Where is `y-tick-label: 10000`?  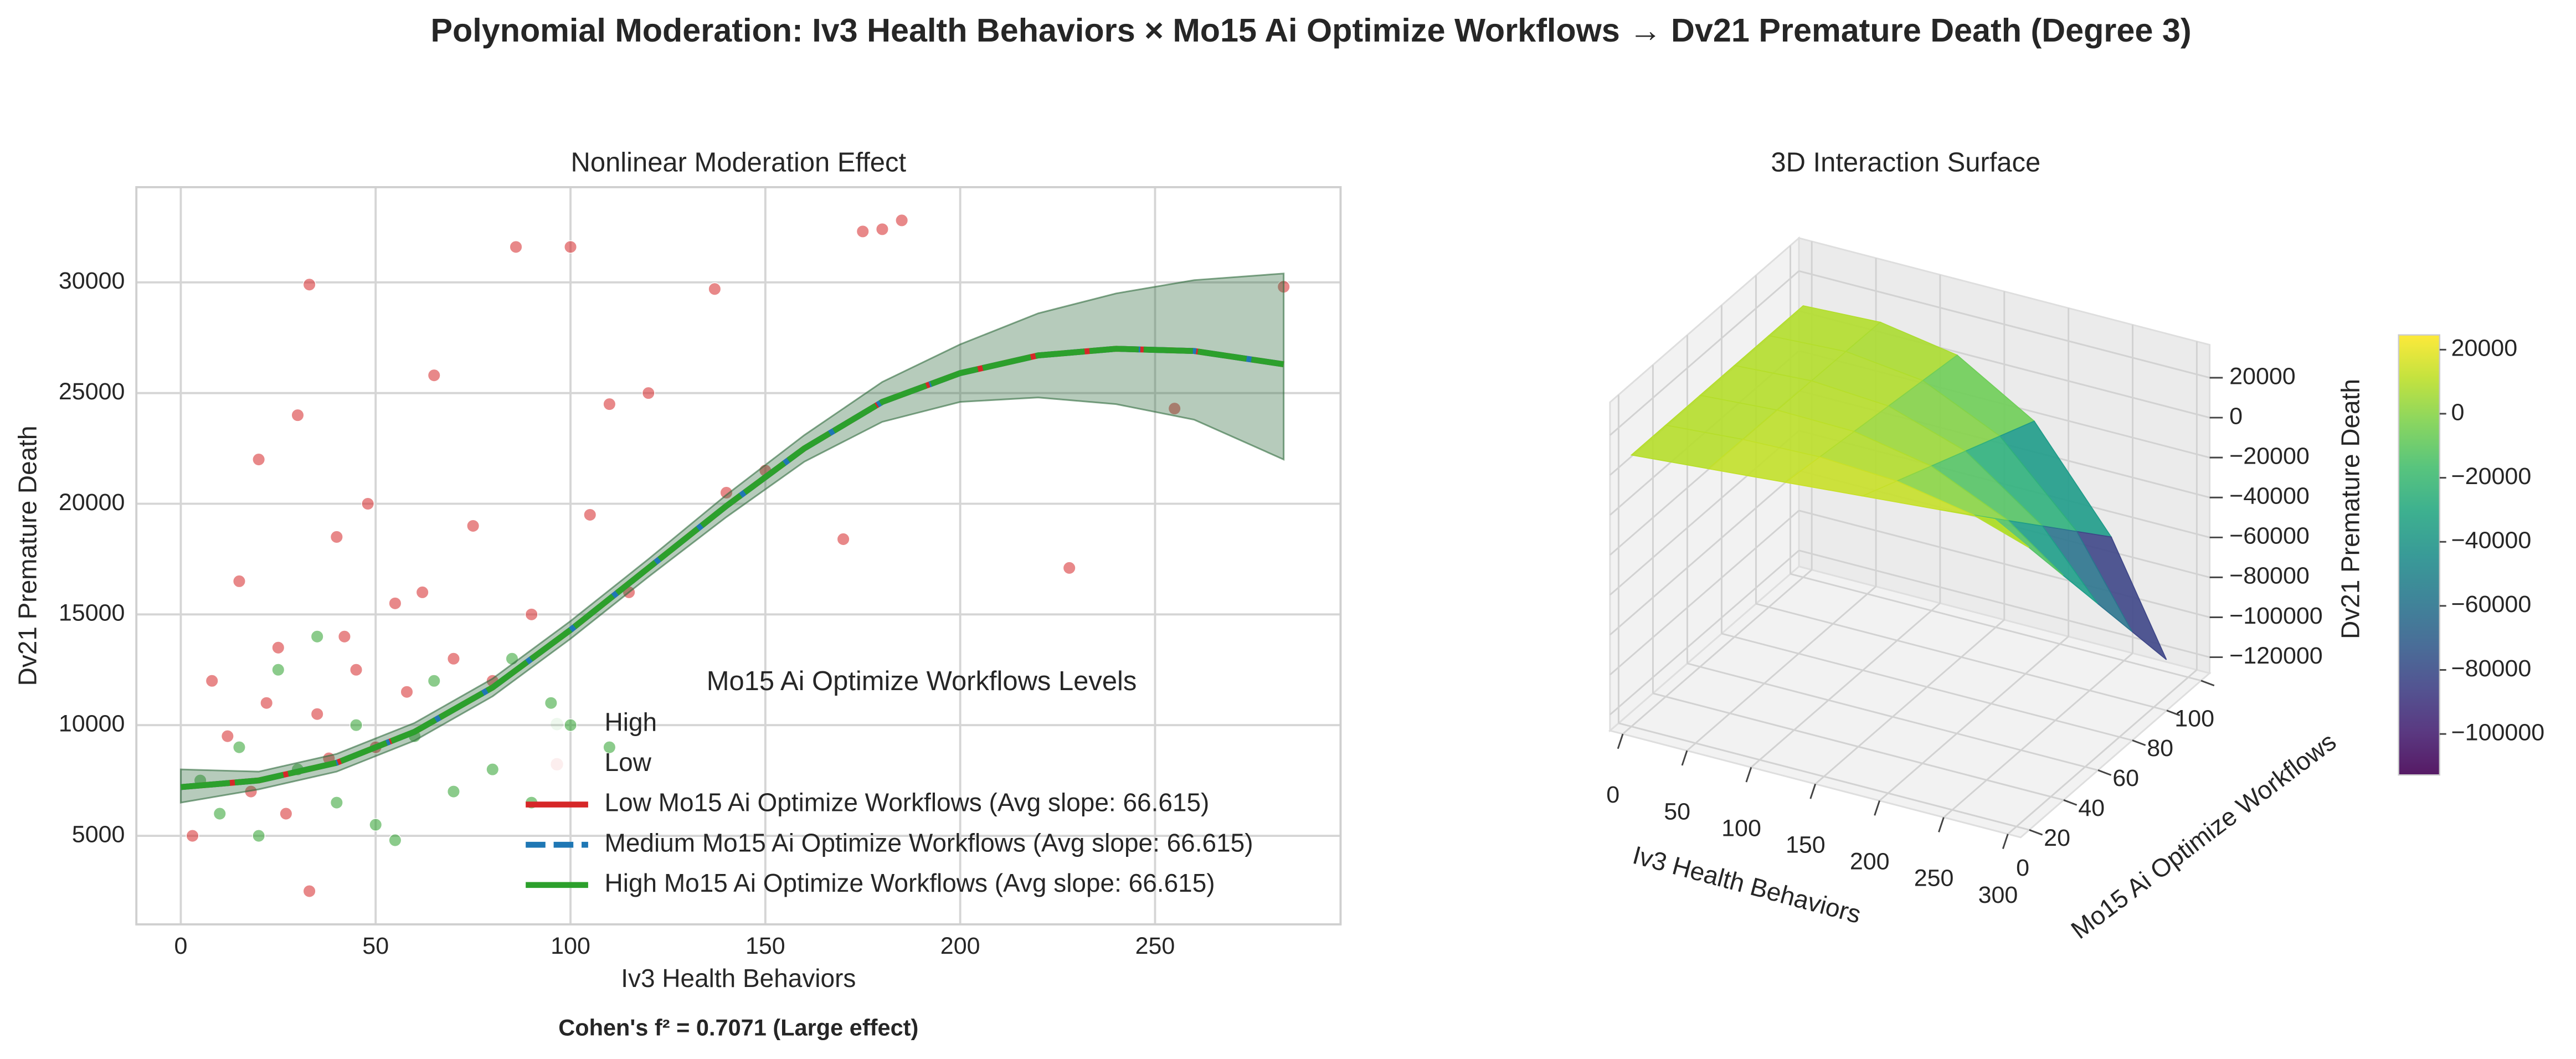
y-tick-label: 10000 is located at coordinates (92, 724).